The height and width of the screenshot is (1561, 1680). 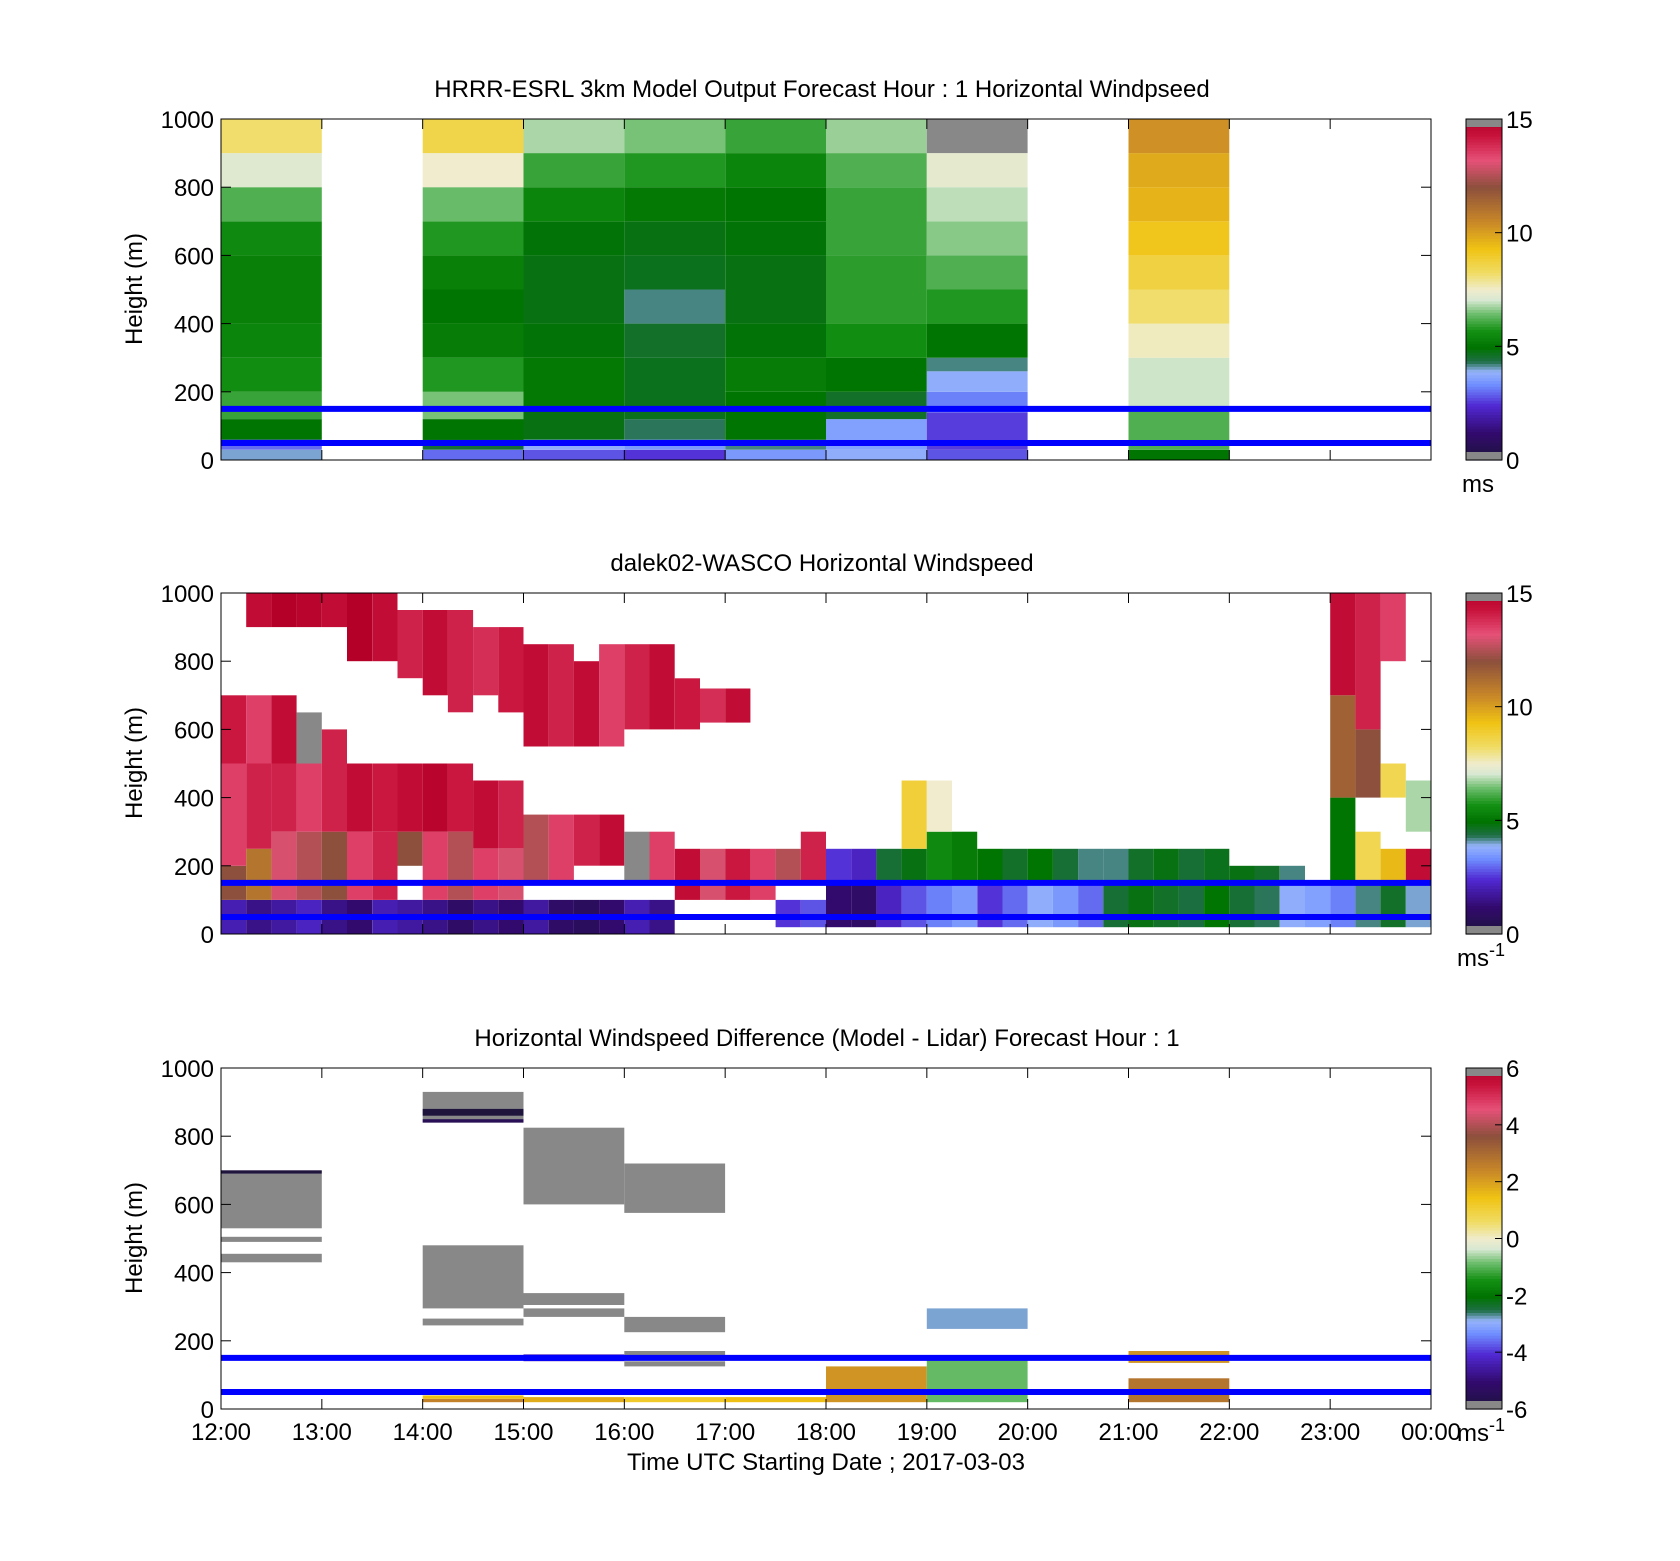 I want to click on colorbar-tick-label: 10, so click(x=1519, y=234).